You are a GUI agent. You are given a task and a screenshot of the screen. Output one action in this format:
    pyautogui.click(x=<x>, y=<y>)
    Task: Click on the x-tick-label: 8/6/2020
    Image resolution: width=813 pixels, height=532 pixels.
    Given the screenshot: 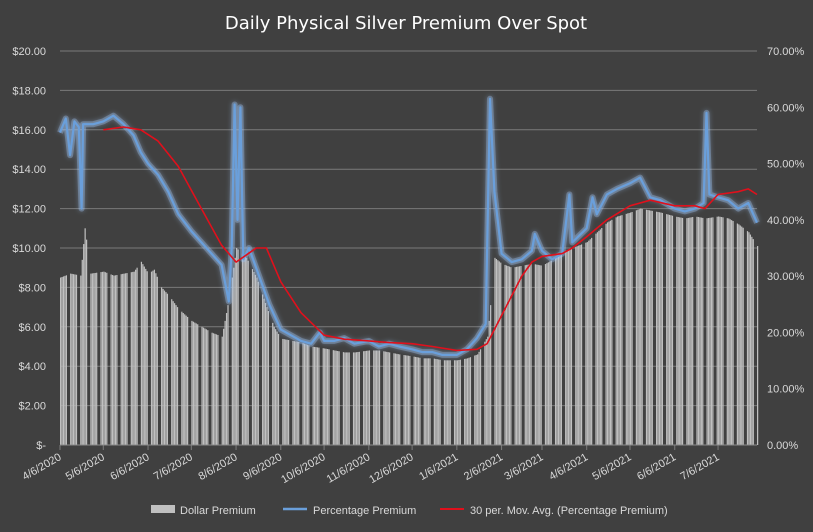 What is the action you would take?
    pyautogui.click(x=217, y=467)
    